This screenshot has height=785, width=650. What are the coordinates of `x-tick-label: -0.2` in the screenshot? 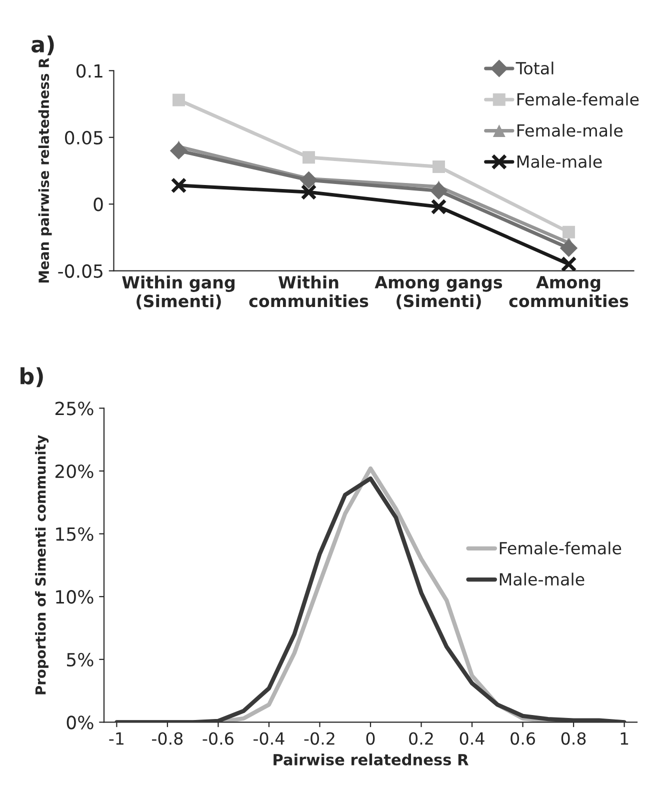 It's located at (319, 738).